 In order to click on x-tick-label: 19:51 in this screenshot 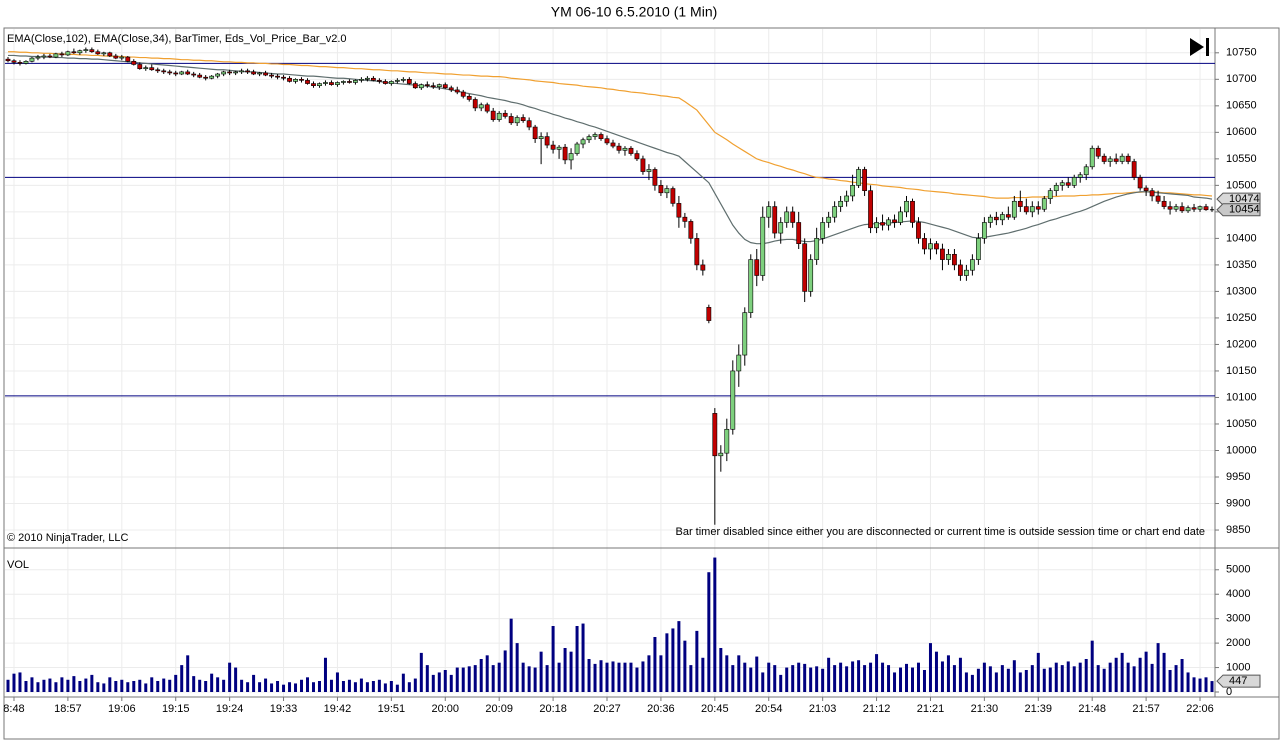, I will do `click(392, 709)`.